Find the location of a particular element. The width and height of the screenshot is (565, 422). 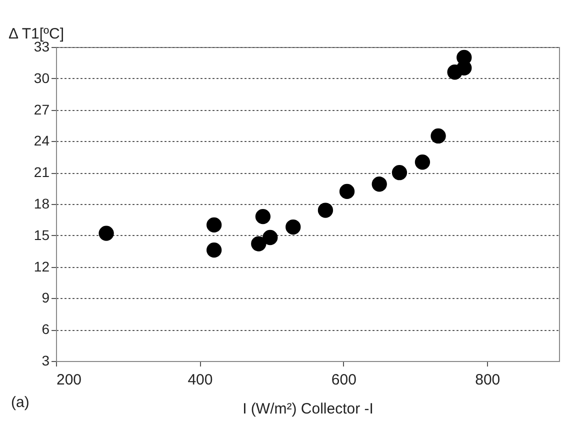

y-tick-label: 9 is located at coordinates (46, 298).